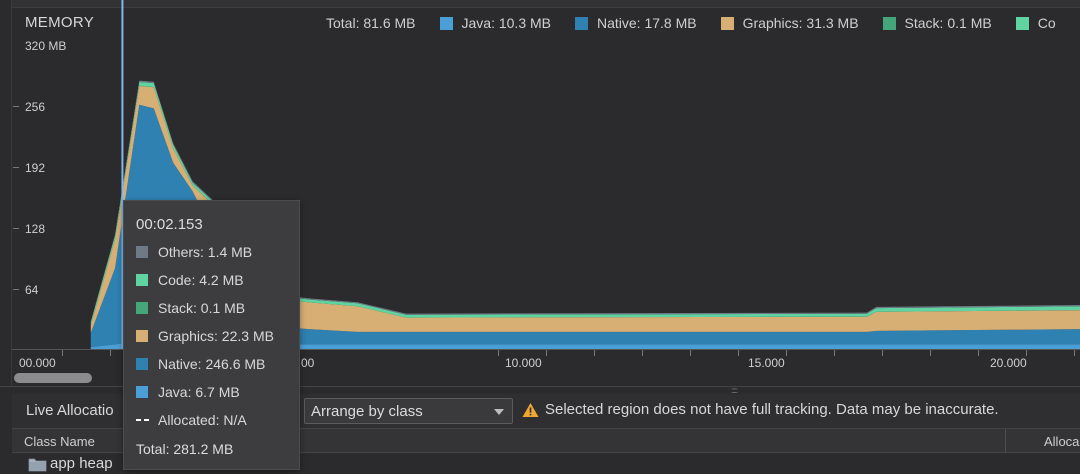 Image resolution: width=1080 pixels, height=474 pixels. I want to click on live-allocation-label: Live Allocatio, so click(70, 410).